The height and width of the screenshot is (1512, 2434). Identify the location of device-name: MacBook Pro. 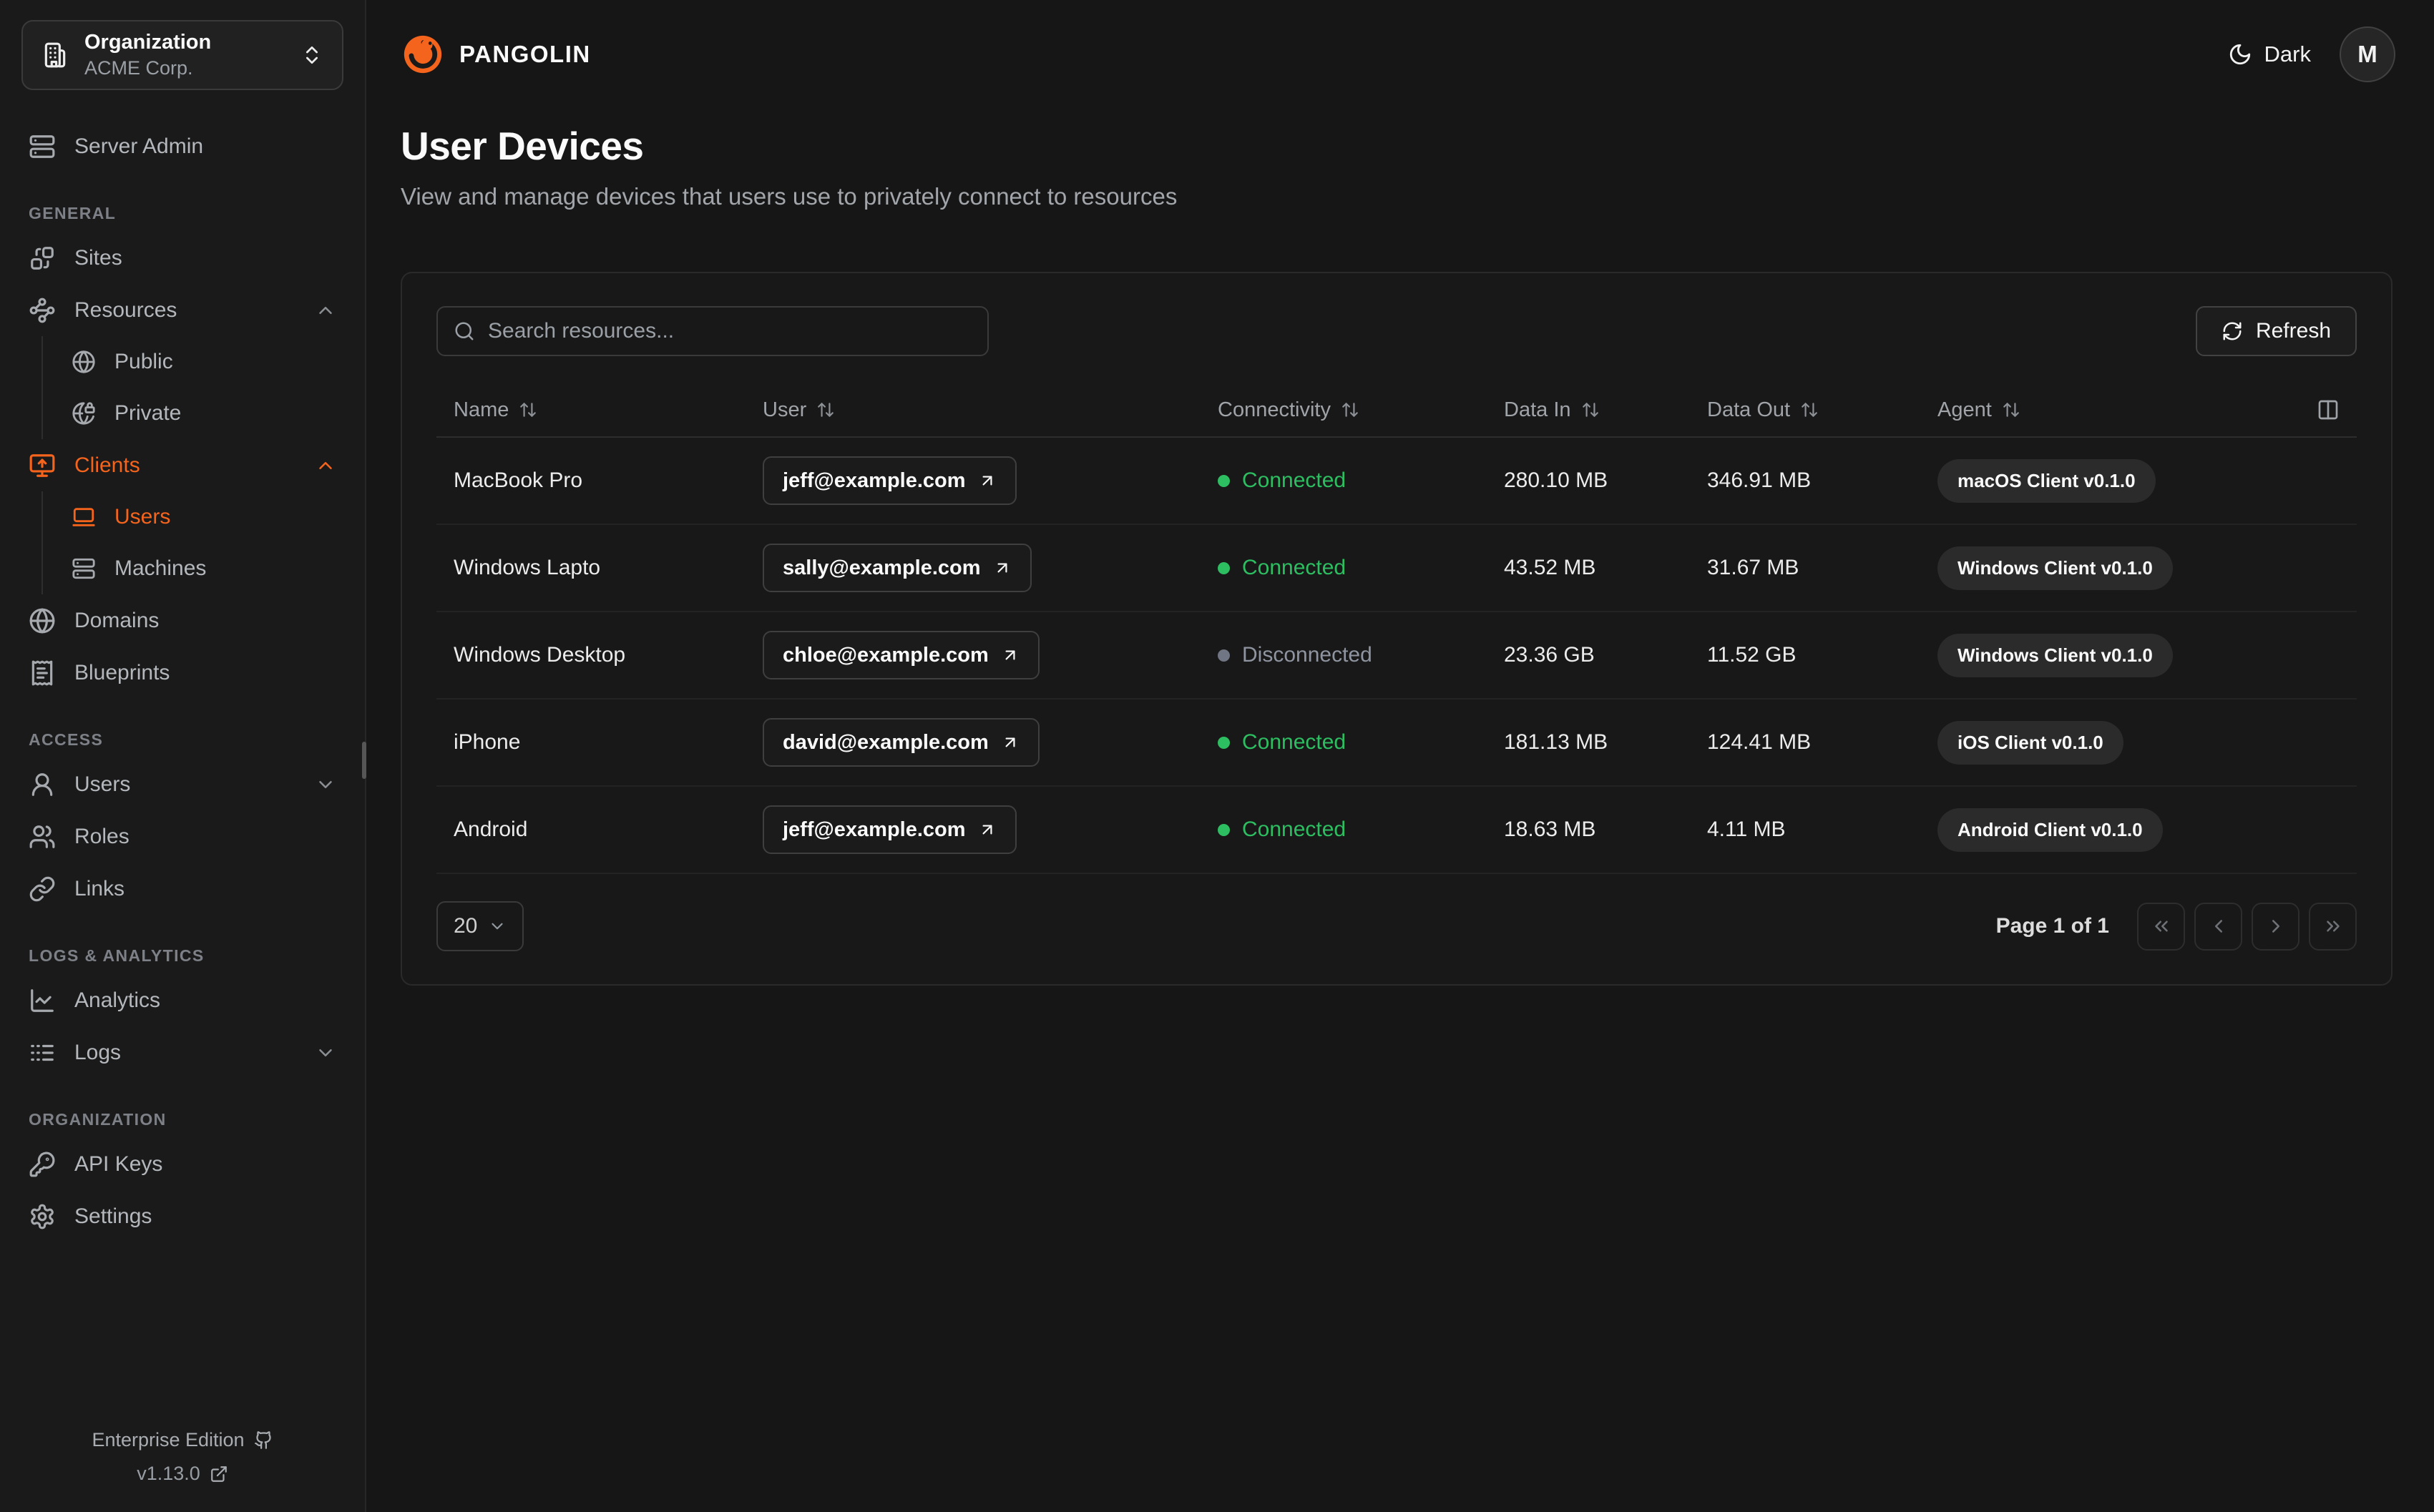
(518, 480).